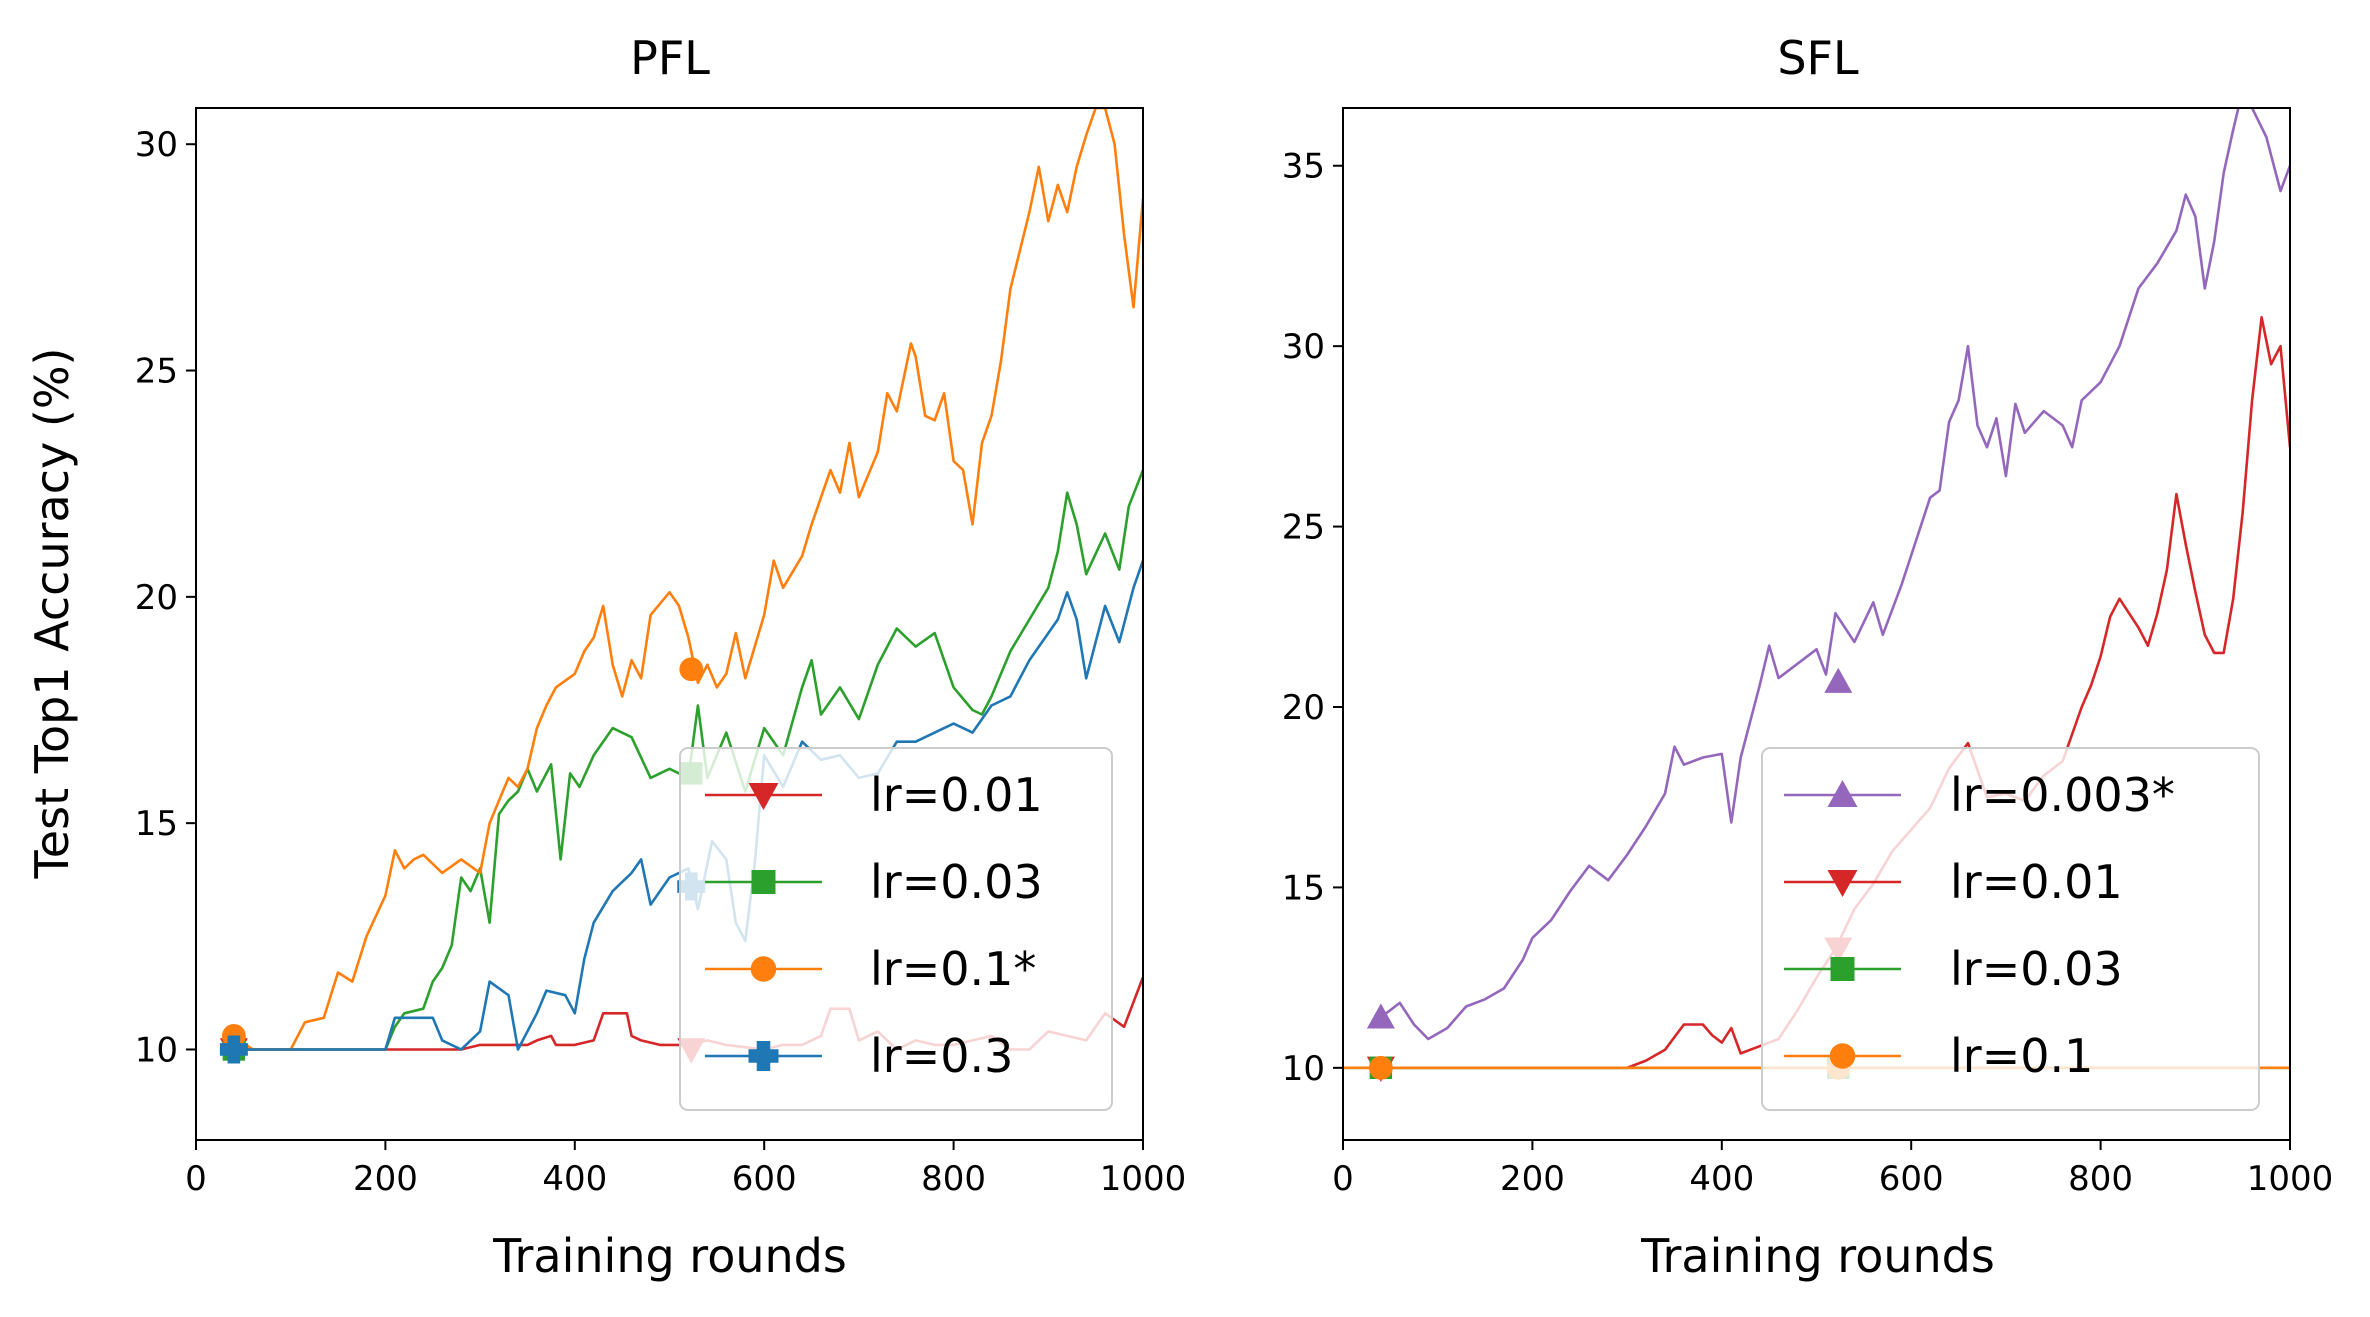 The width and height of the screenshot is (2370, 1317). Describe the element at coordinates (2021, 1056) in the screenshot. I see `legend-label: lr=0.1` at that location.